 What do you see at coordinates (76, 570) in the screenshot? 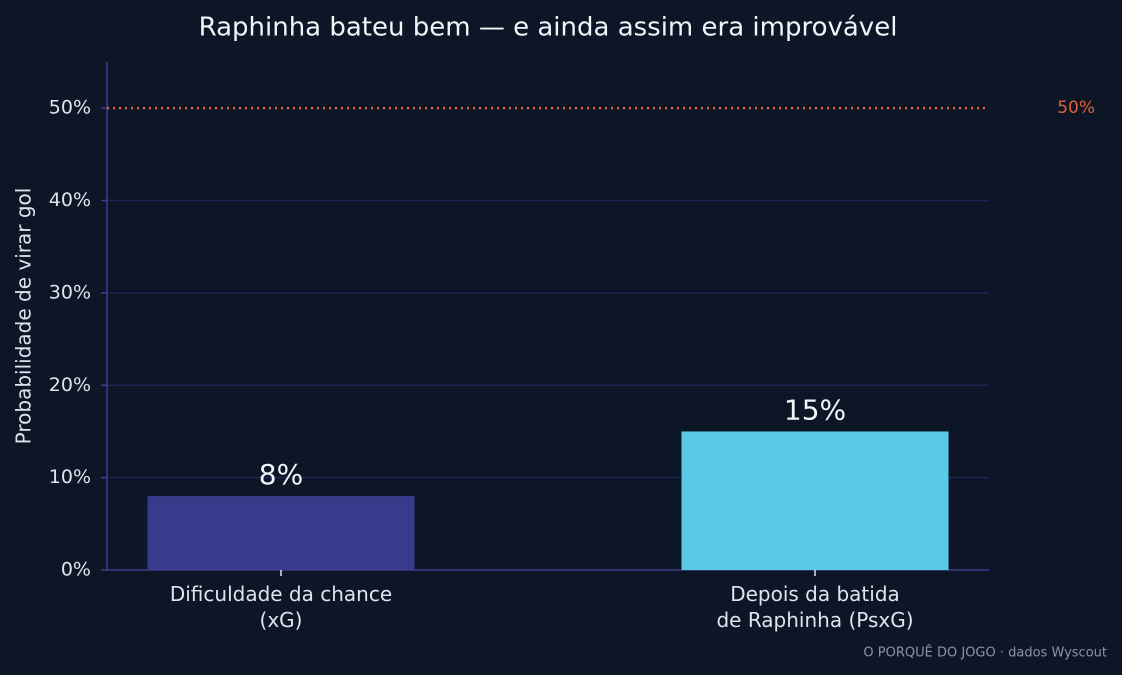
I see `y-tick-label: 0%` at bounding box center [76, 570].